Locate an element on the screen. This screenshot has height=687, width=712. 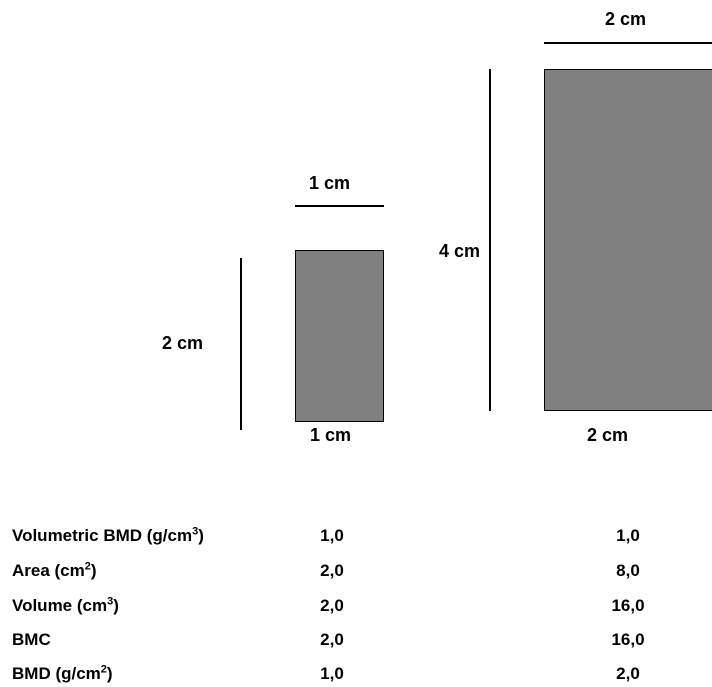
table-cell-large: 1,0 is located at coordinates (628, 535).